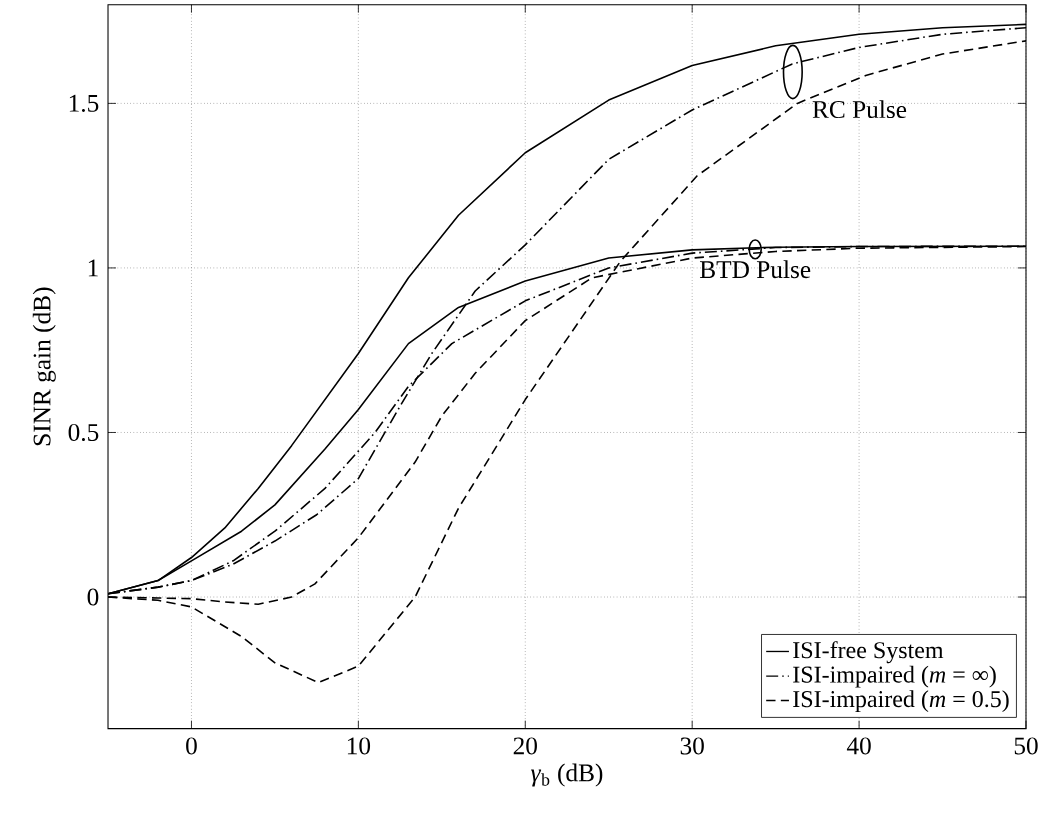 This screenshot has height=818, width=1061. Describe the element at coordinates (93, 597) in the screenshot. I see `y-tick-label: 0` at that location.